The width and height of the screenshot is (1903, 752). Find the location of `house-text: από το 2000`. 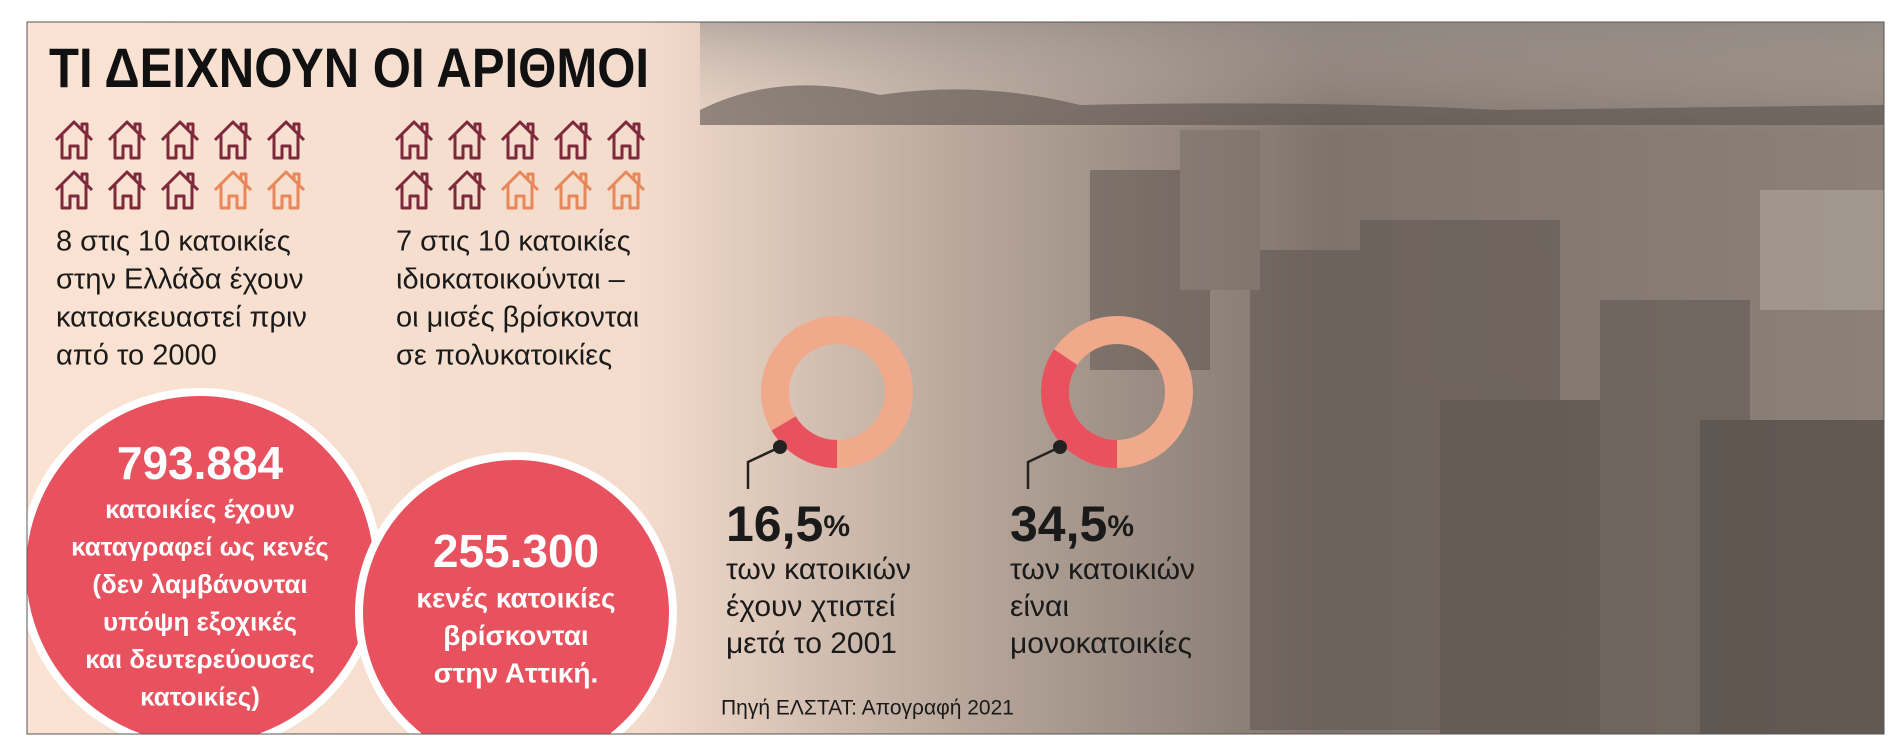

house-text: από το 2000 is located at coordinates (136, 356).